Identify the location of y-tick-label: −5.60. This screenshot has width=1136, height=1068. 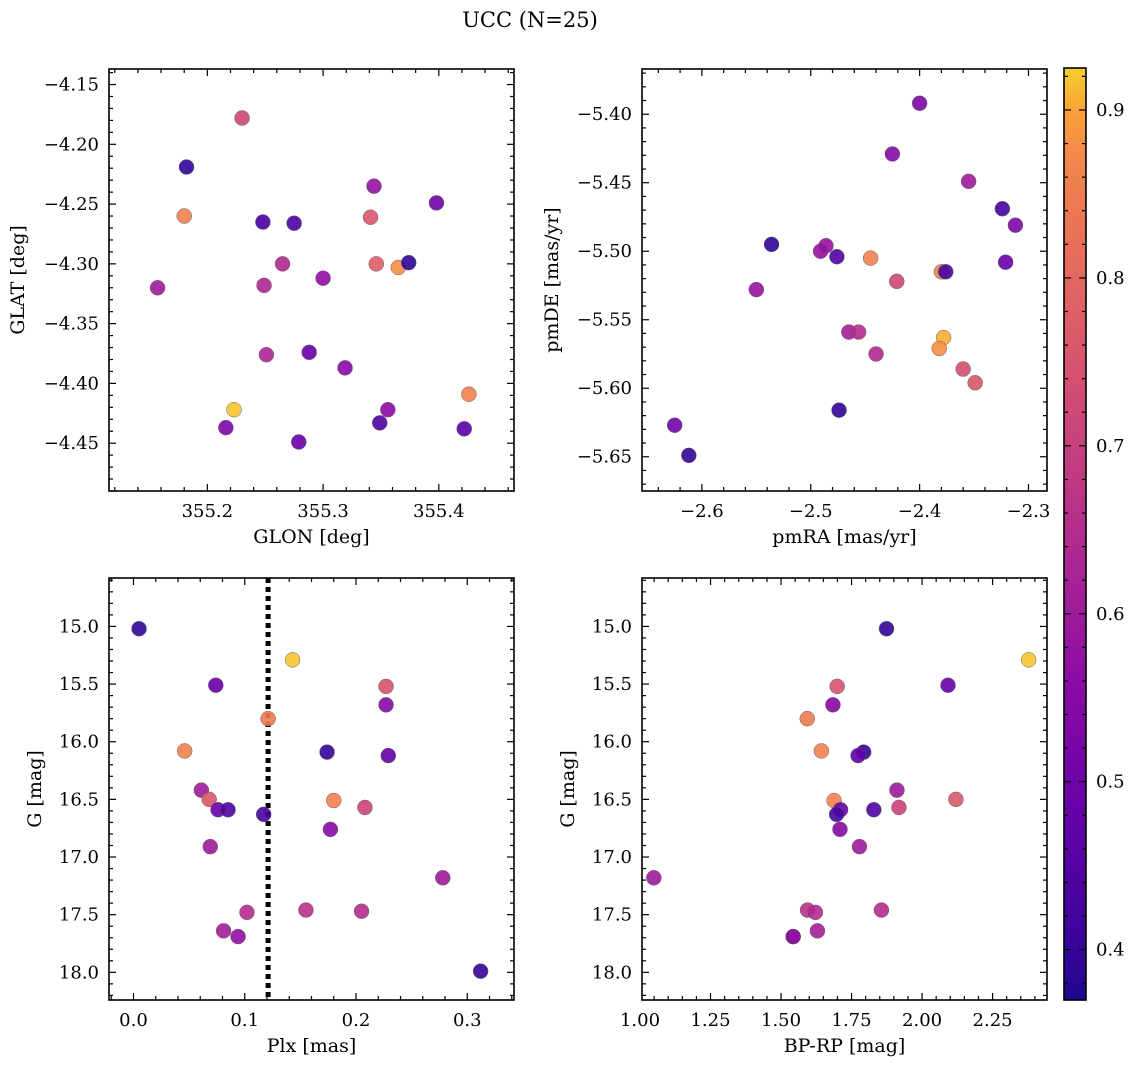
(604, 388).